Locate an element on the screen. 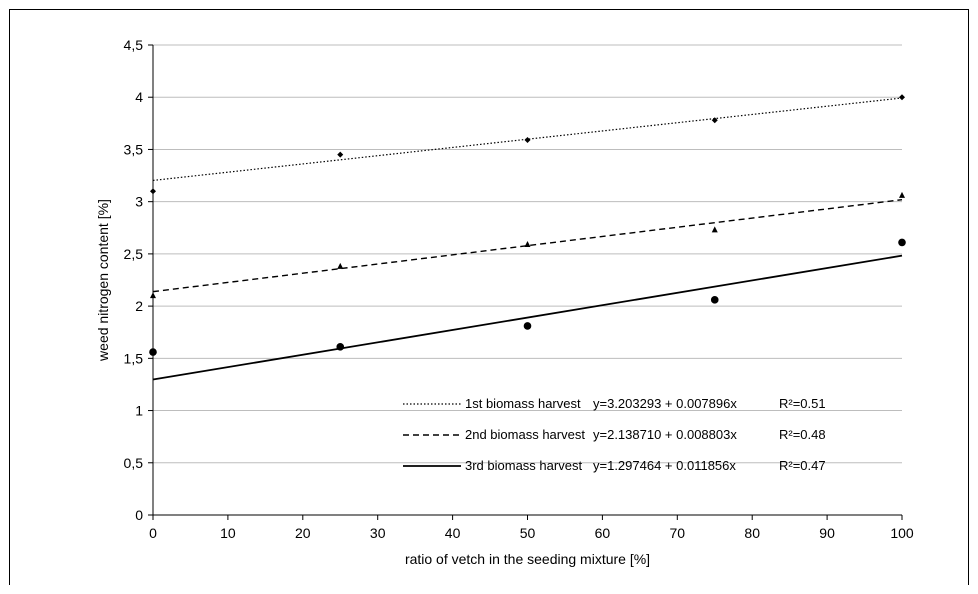 This screenshot has width=978, height=594. x-tick-label: 30 is located at coordinates (378, 533).